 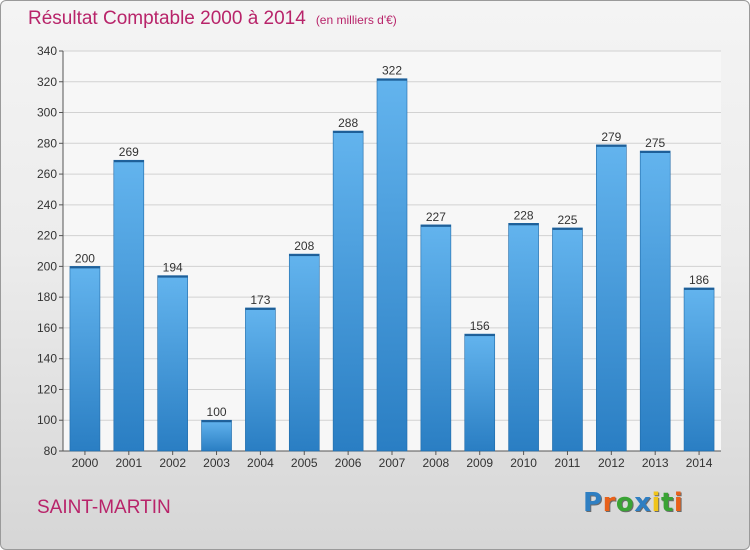 What do you see at coordinates (524, 215) in the screenshot?
I see `data-label: 228` at bounding box center [524, 215].